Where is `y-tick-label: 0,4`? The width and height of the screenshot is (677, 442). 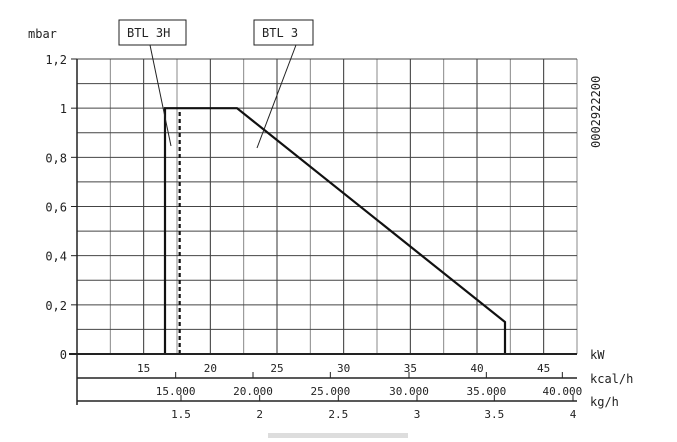 y-tick-label: 0,4 is located at coordinates (56, 257).